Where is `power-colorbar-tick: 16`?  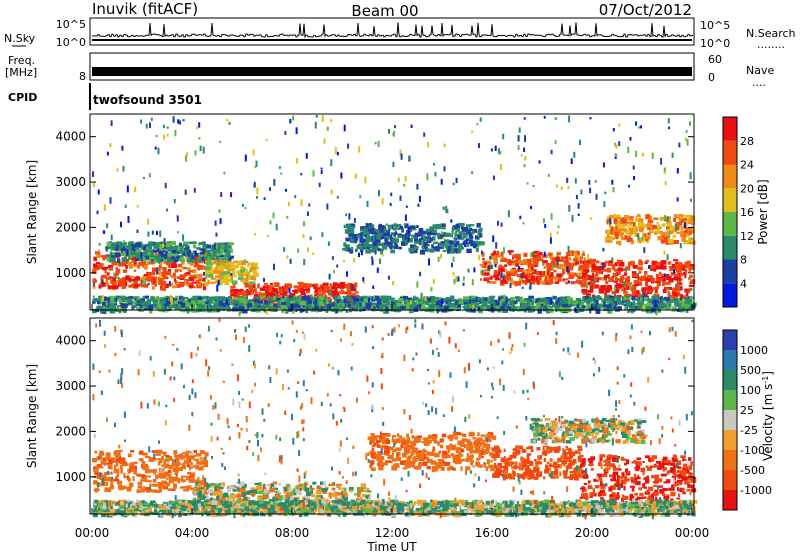 power-colorbar-tick: 16 is located at coordinates (747, 212).